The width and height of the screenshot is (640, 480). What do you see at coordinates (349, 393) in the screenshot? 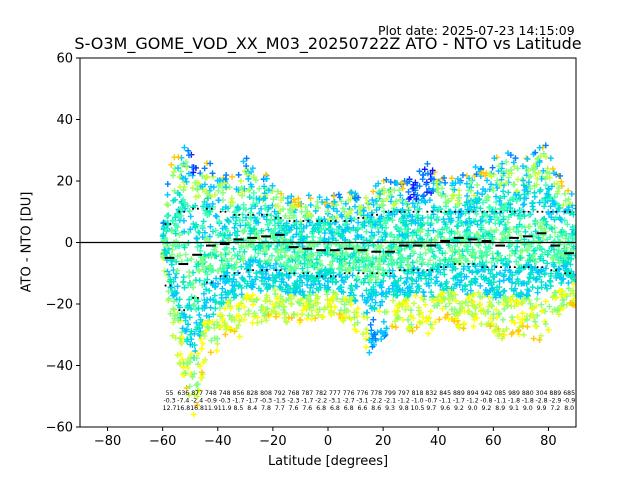
I see `bin-count-label: 776` at bounding box center [349, 393].